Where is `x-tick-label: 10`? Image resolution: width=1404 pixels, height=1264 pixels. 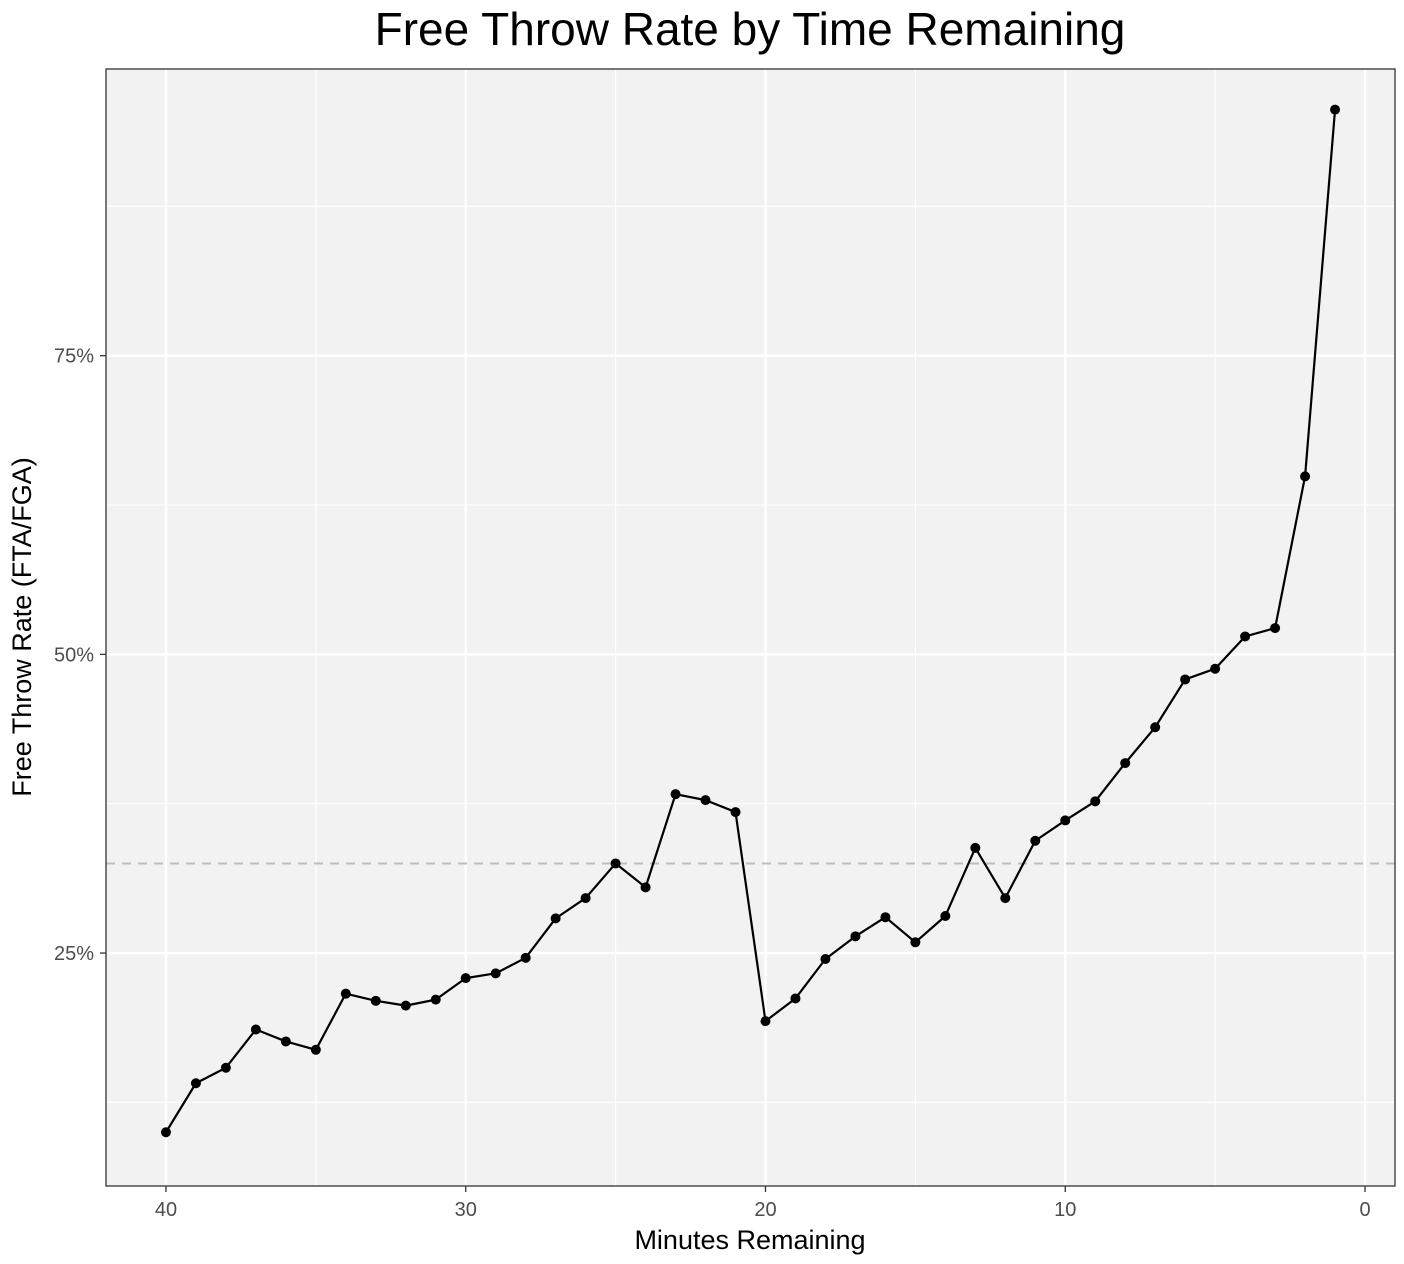
x-tick-label: 10 is located at coordinates (1065, 1210).